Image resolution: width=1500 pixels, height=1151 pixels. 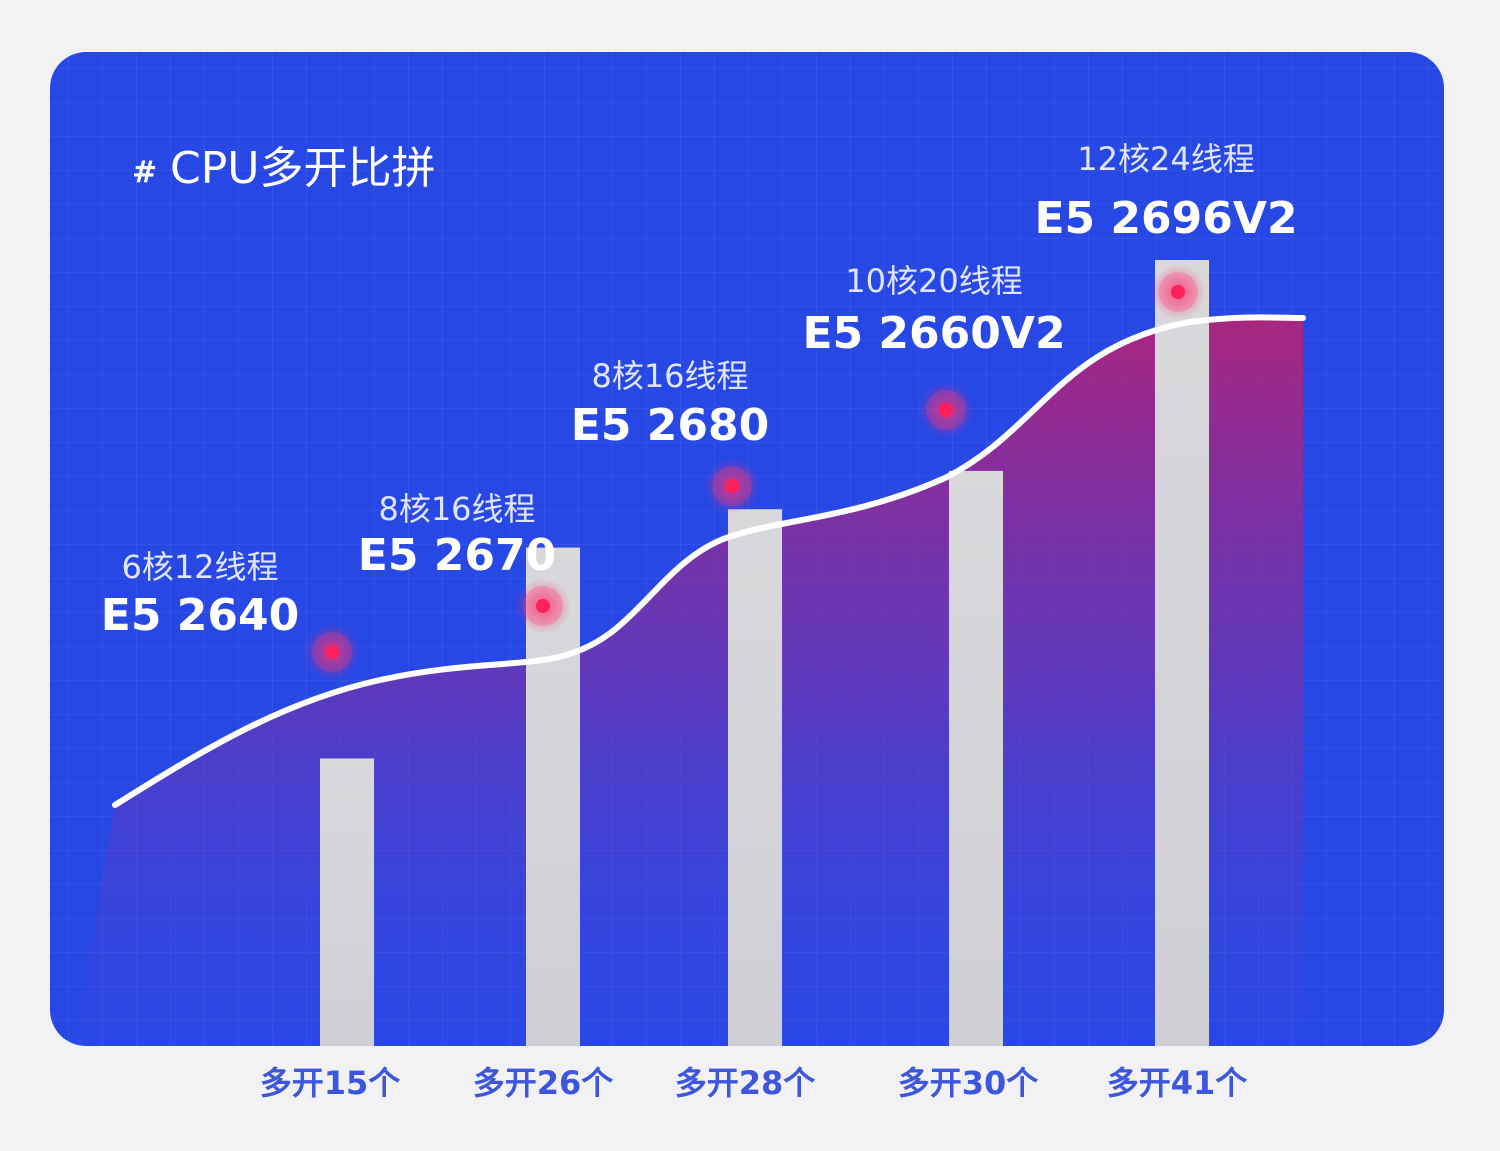 What do you see at coordinates (968, 1083) in the screenshot?
I see `category-label-4: 多开30个` at bounding box center [968, 1083].